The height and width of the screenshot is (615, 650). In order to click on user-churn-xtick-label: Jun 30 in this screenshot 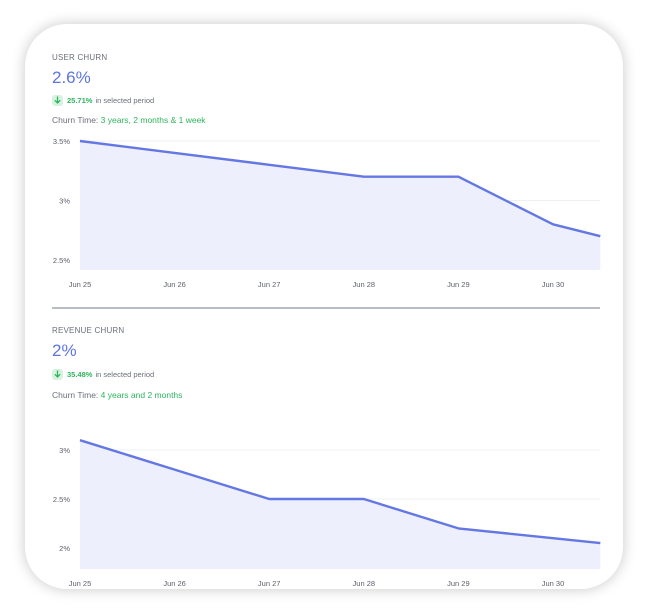, I will do `click(553, 284)`.